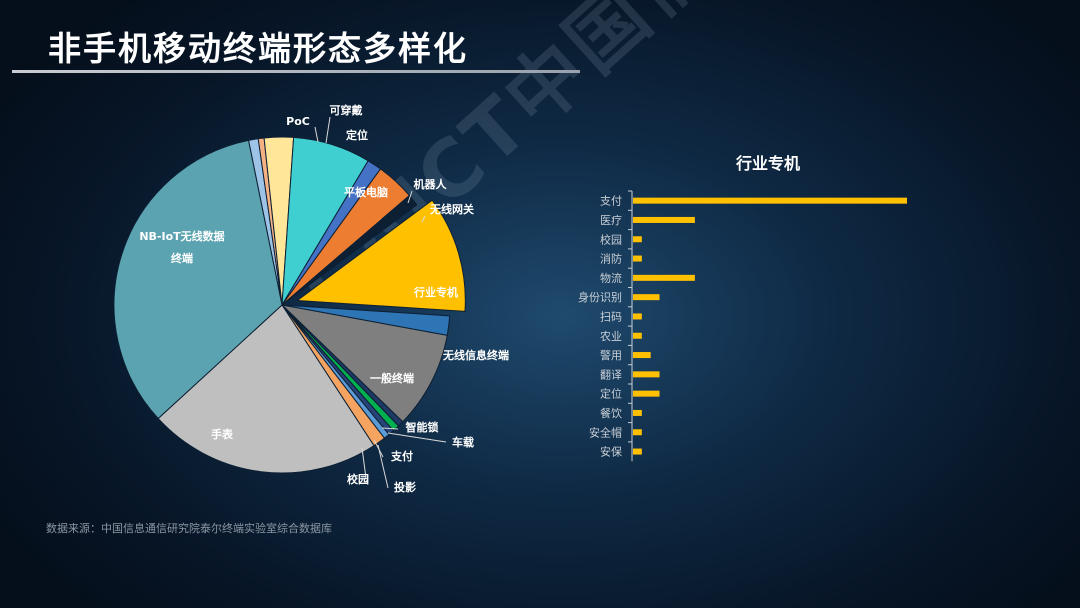 The height and width of the screenshot is (608, 1080). What do you see at coordinates (405, 487) in the screenshot?
I see `pie-label: 投影` at bounding box center [405, 487].